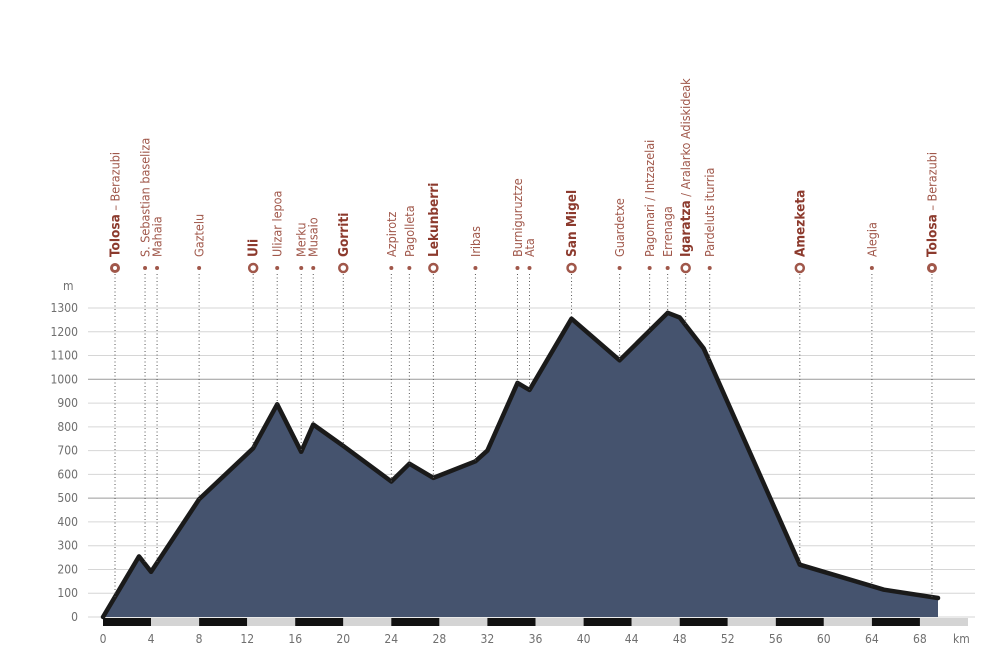 The height and width of the screenshot is (666, 1000). What do you see at coordinates (67, 427) in the screenshot?
I see `y-tick-label: 800` at bounding box center [67, 427].